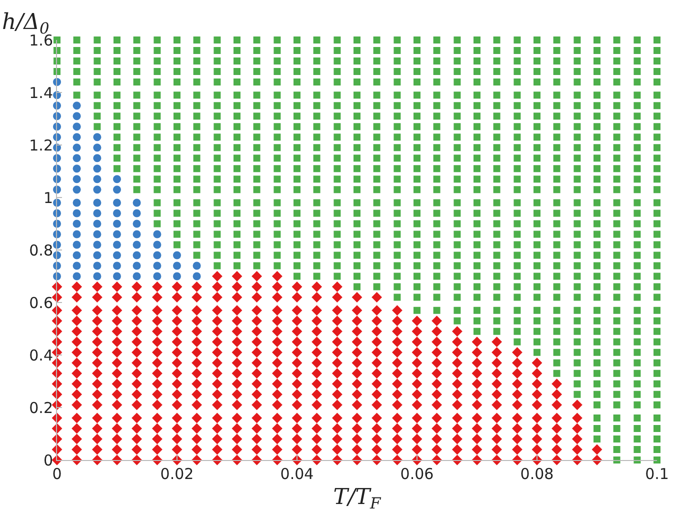  What do you see at coordinates (297, 474) in the screenshot?
I see `x-tick-label: 0.04` at bounding box center [297, 474].